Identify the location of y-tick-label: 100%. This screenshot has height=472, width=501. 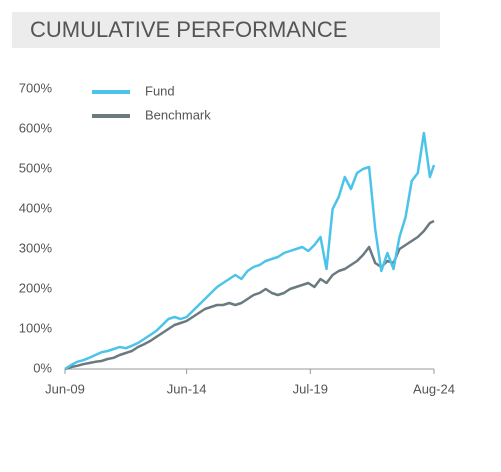
(36, 327).